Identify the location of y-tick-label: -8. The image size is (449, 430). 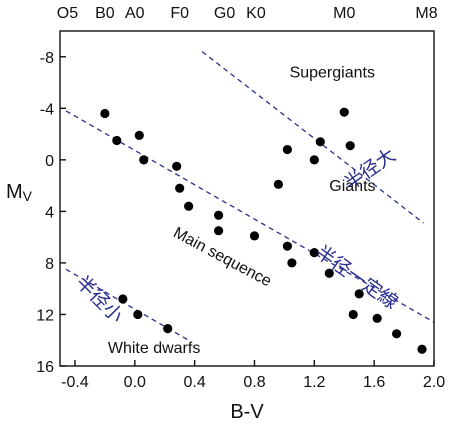
(47, 58).